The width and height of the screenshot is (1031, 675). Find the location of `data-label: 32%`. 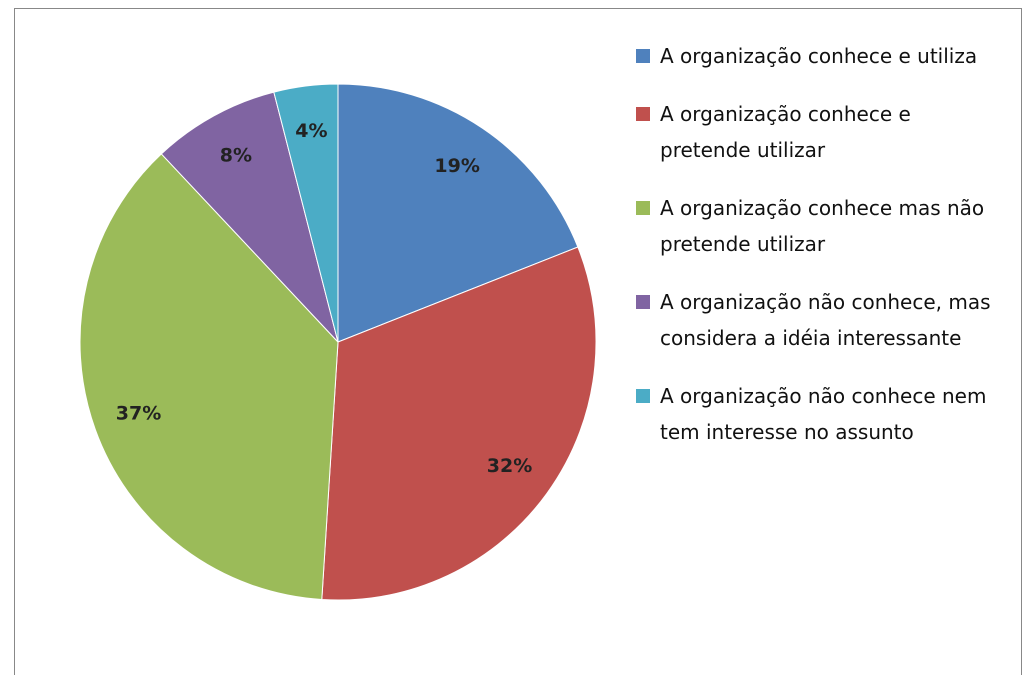

data-label: 32% is located at coordinates (509, 466).